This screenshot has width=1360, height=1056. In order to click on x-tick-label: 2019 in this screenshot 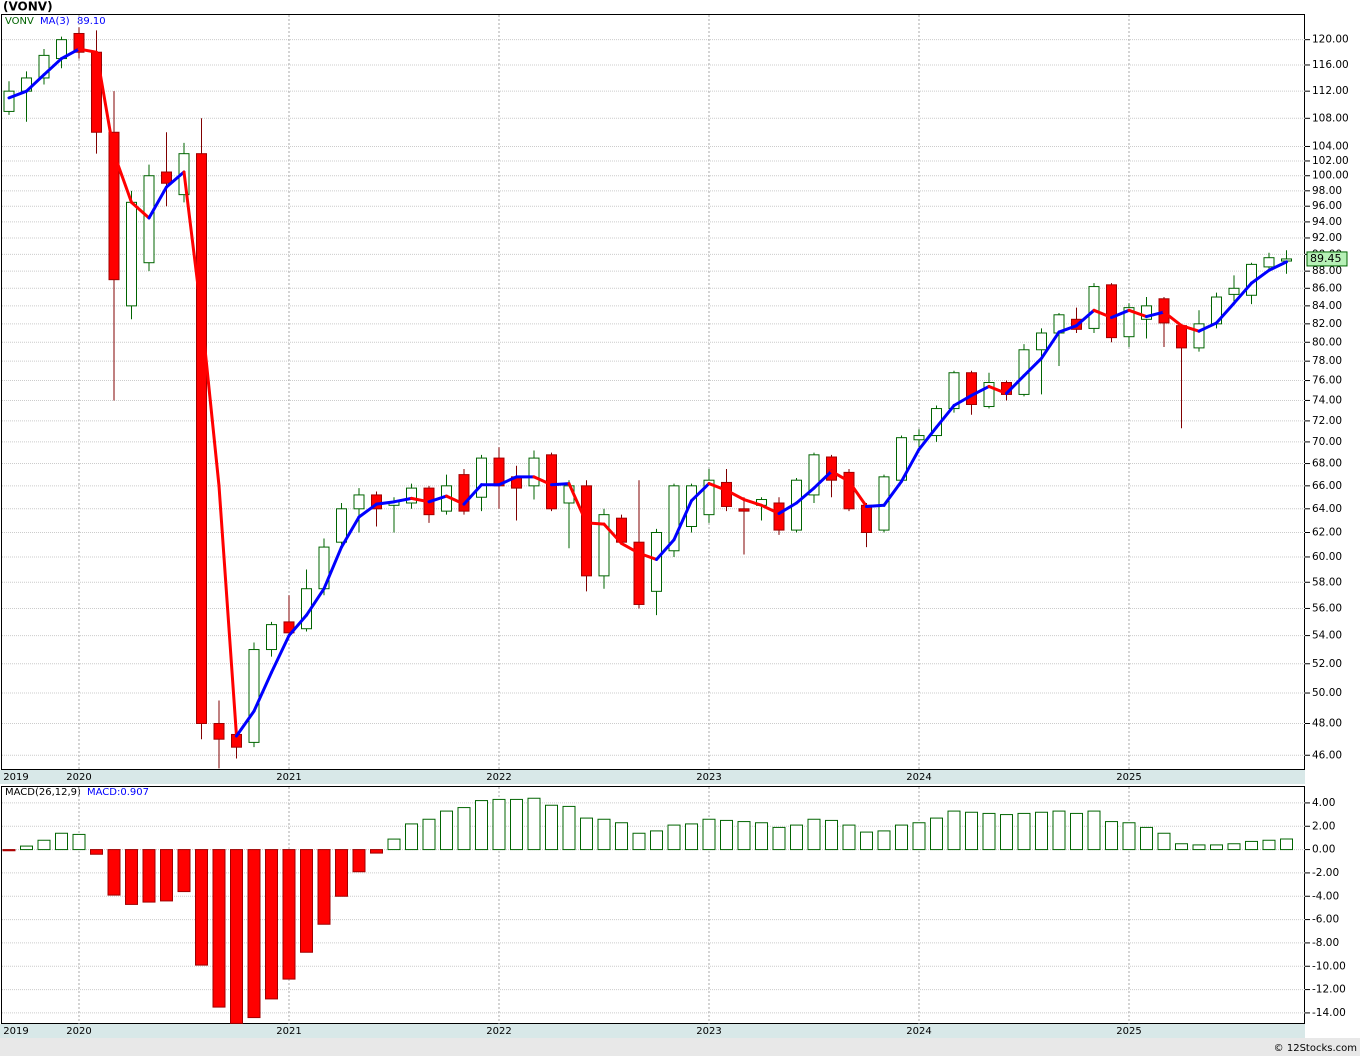, I will do `click(15, 1031)`.